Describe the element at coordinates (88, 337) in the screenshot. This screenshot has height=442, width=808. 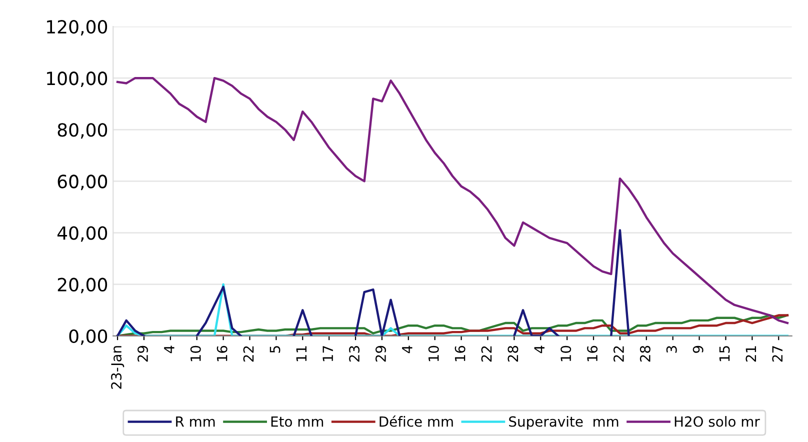
I see `y-tick-label: 0,00` at that location.